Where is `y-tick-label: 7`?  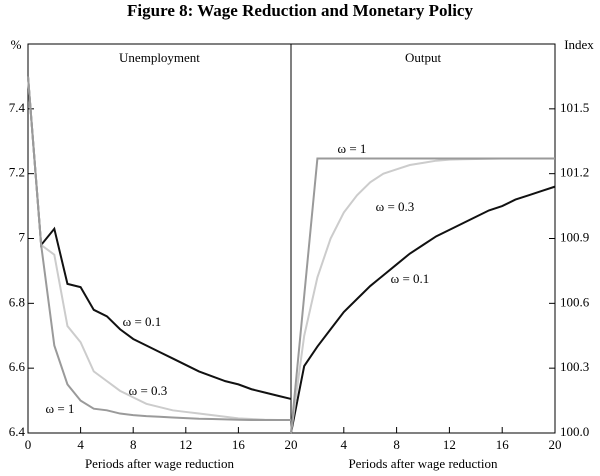
y-tick-label: 7 is located at coordinates (22, 236).